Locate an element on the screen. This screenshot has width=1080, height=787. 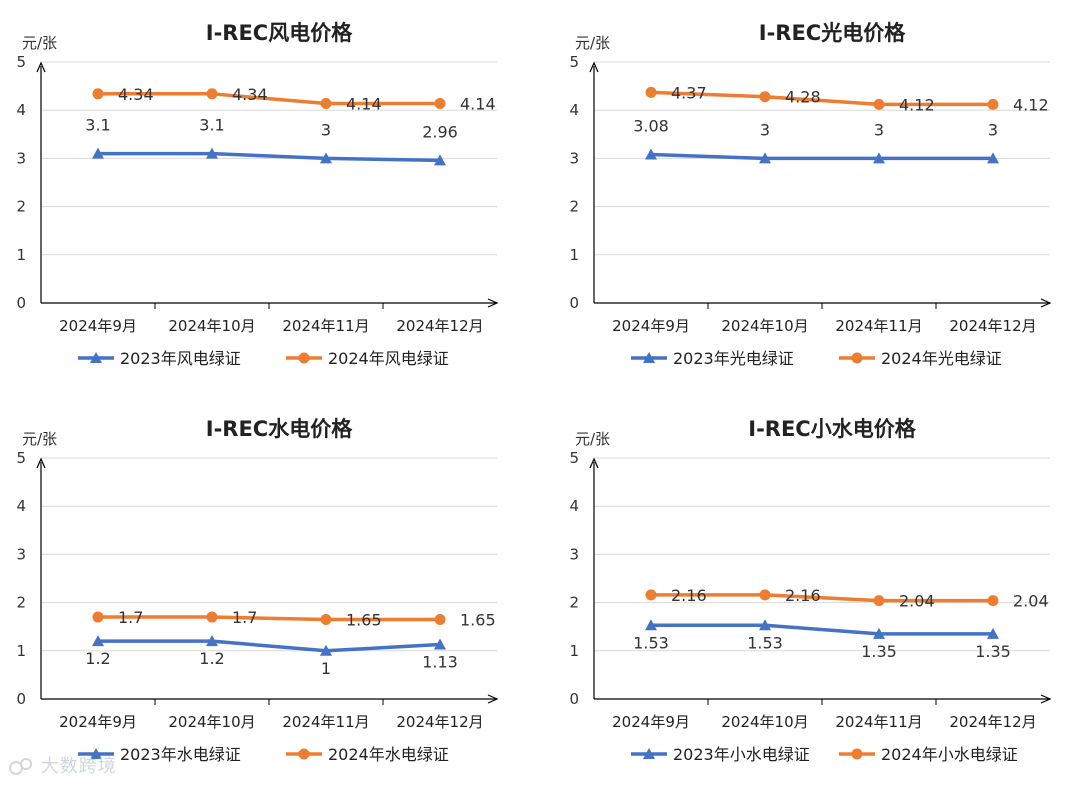
legend-label: 2024年水电绿证 is located at coordinates (388, 754).